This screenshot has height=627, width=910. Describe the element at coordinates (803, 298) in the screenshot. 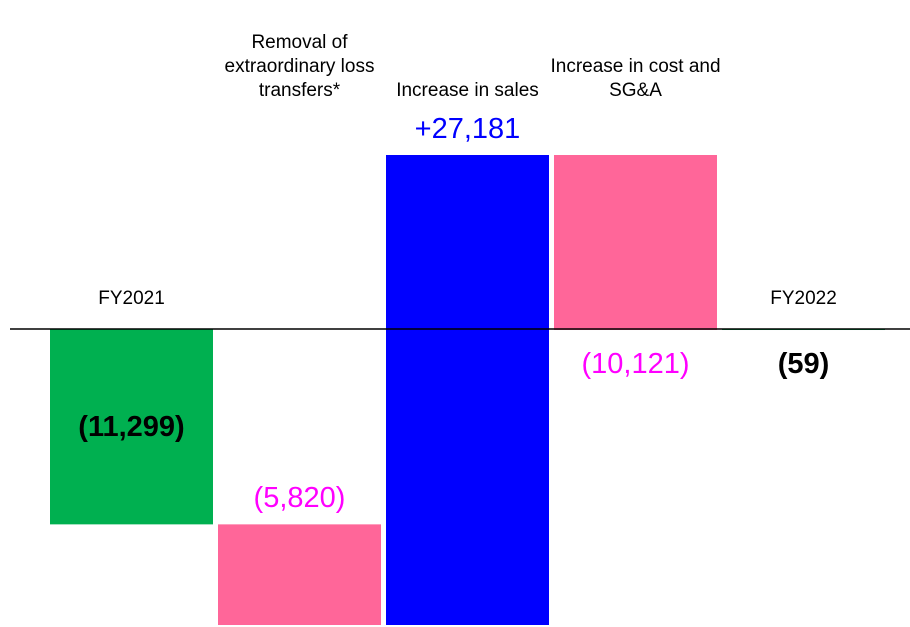

I see `category-label: FY2022` at that location.